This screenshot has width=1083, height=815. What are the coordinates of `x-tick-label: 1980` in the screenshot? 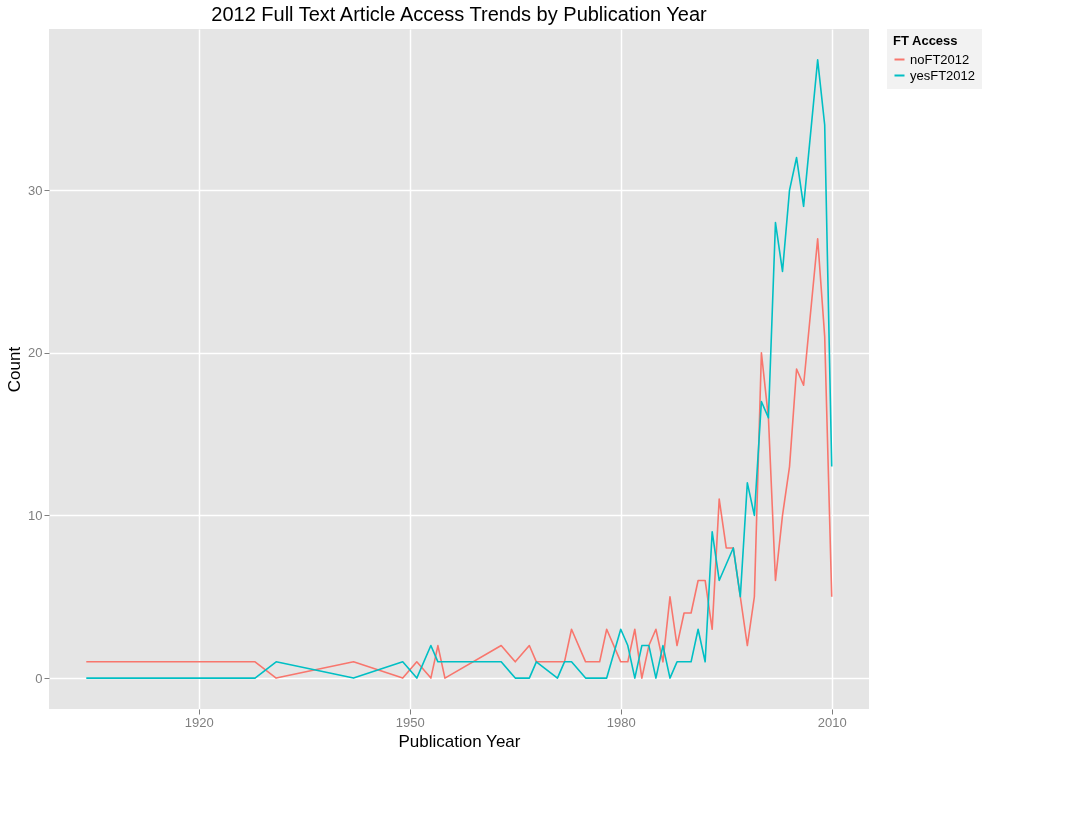 It's located at (621, 722).